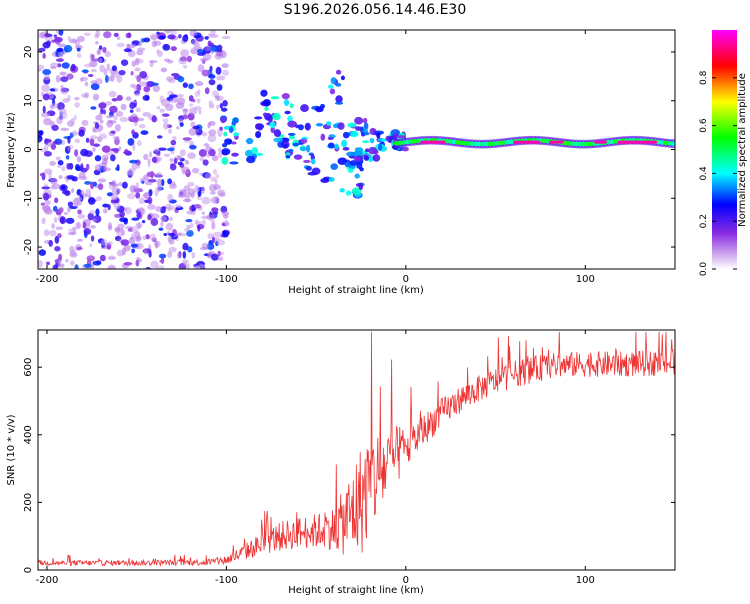 Image resolution: width=750 pixels, height=604 pixels. Describe the element at coordinates (28, 570) in the screenshot. I see `snr-y-tick-label: 0` at that location.